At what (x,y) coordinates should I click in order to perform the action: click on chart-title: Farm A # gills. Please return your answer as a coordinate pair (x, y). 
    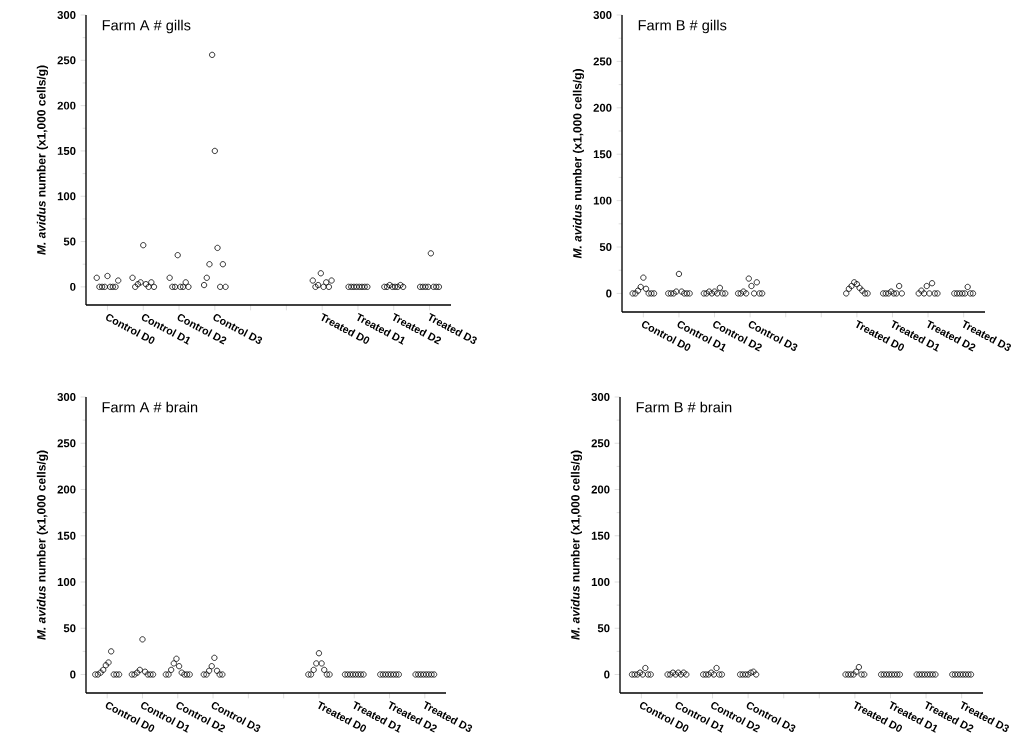
    Looking at the image, I should click on (146, 26).